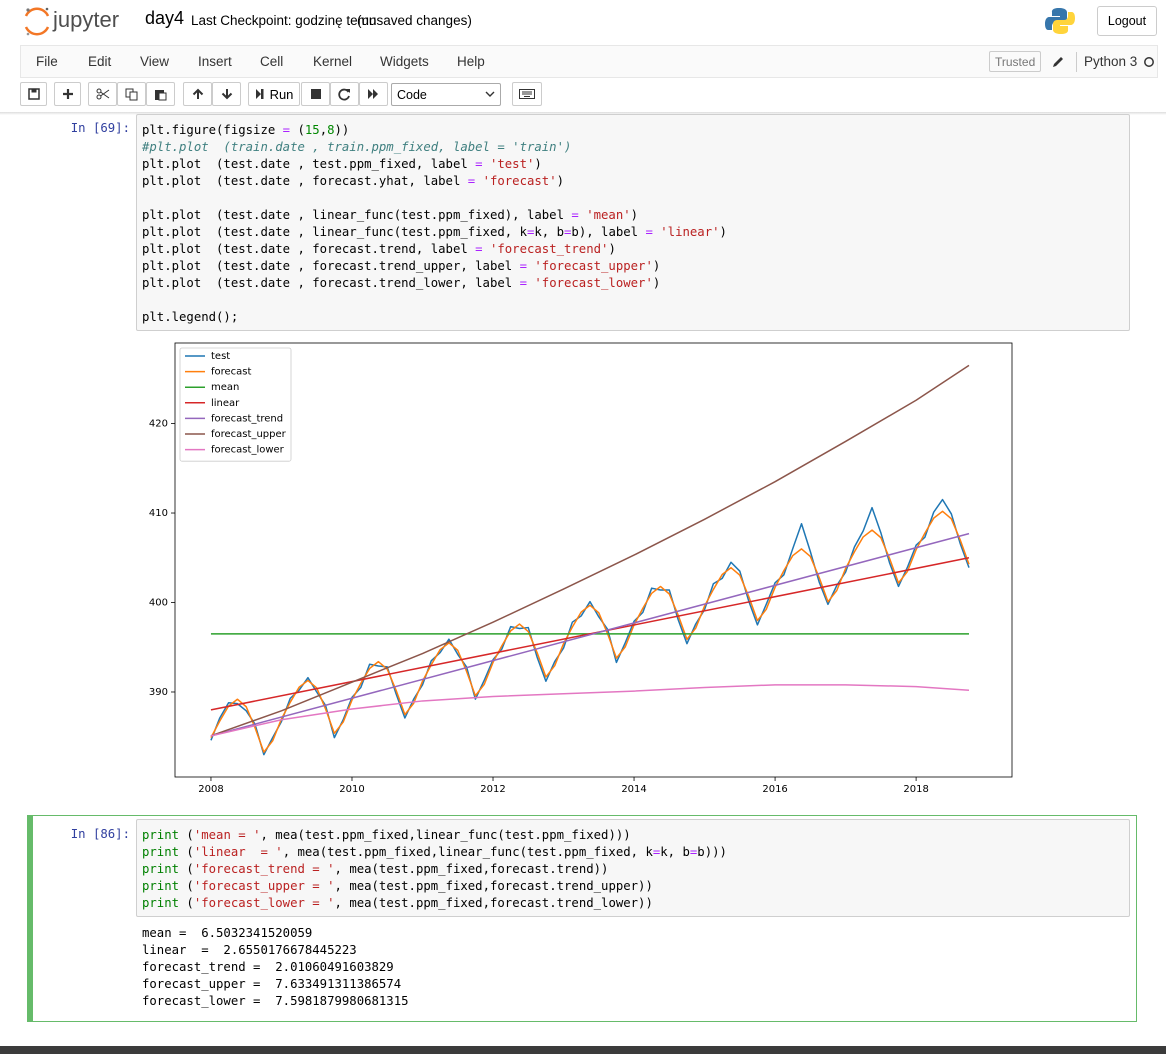 The image size is (1166, 1054). Describe the element at coordinates (248, 450) in the screenshot. I see `legend-label: forecast_lower` at that location.